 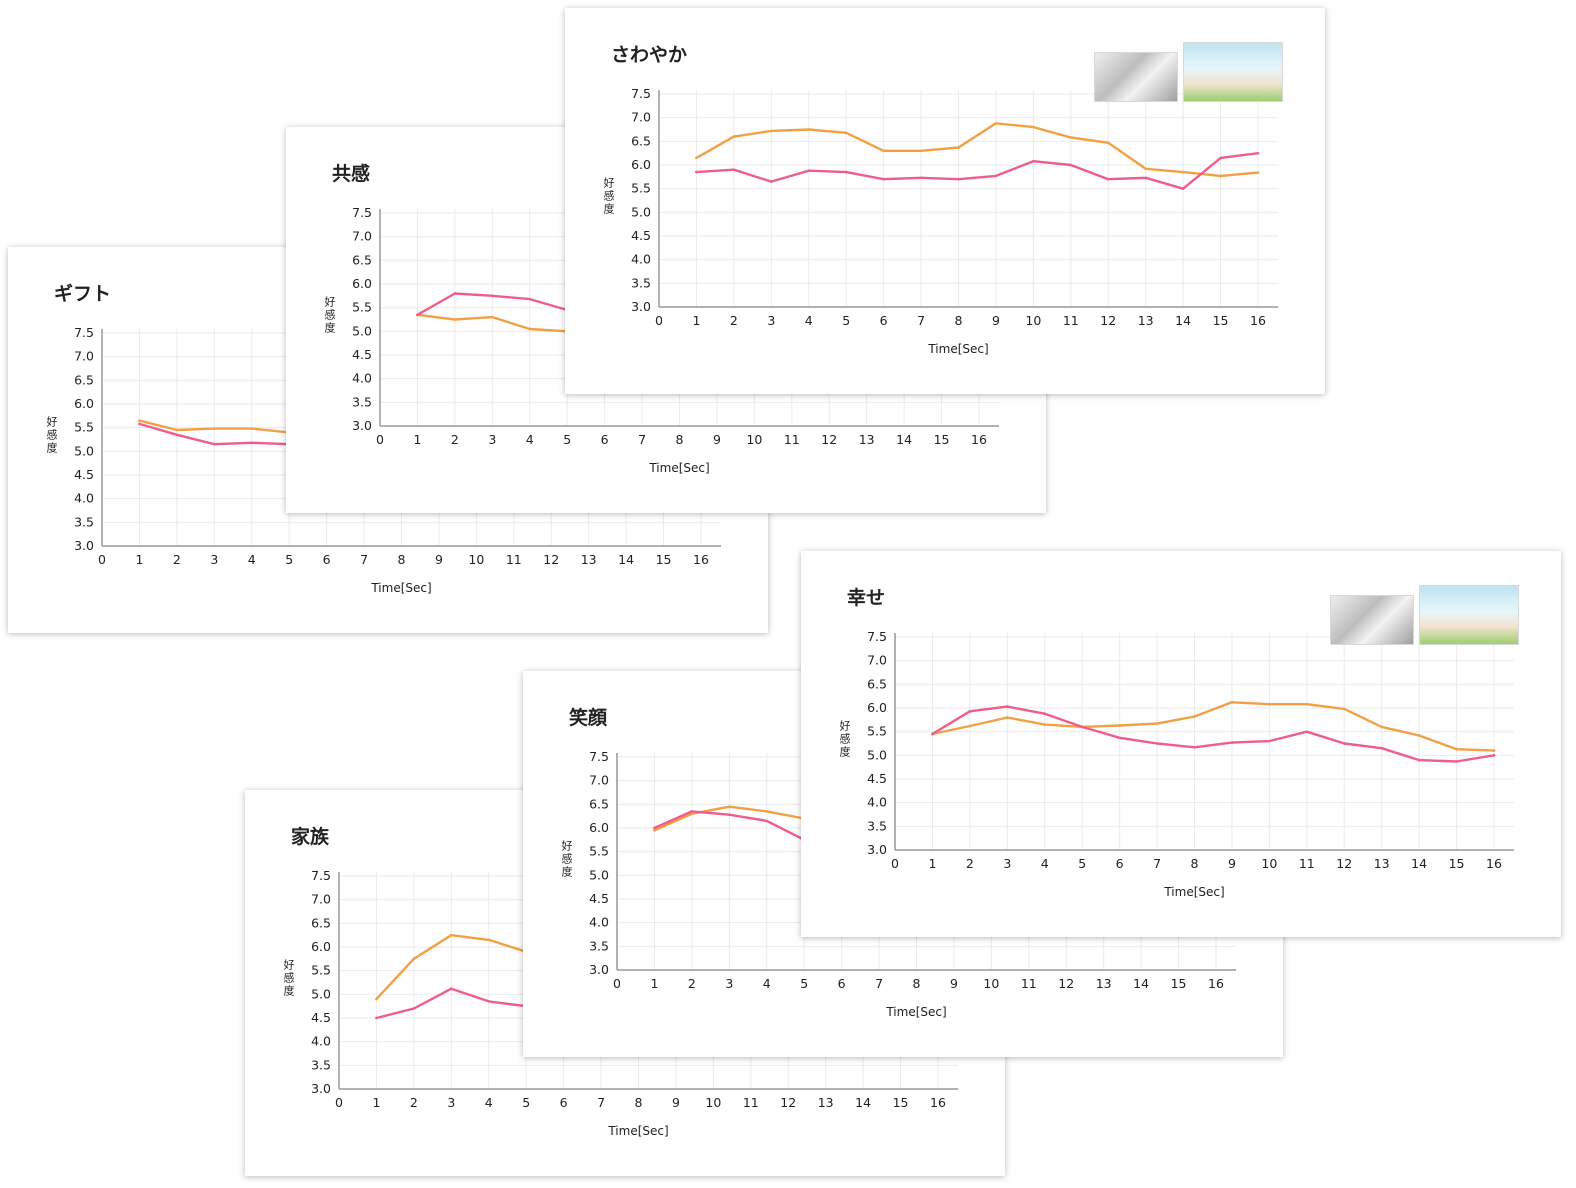 I want to click on x-tick-label: 9, so click(x=954, y=983).